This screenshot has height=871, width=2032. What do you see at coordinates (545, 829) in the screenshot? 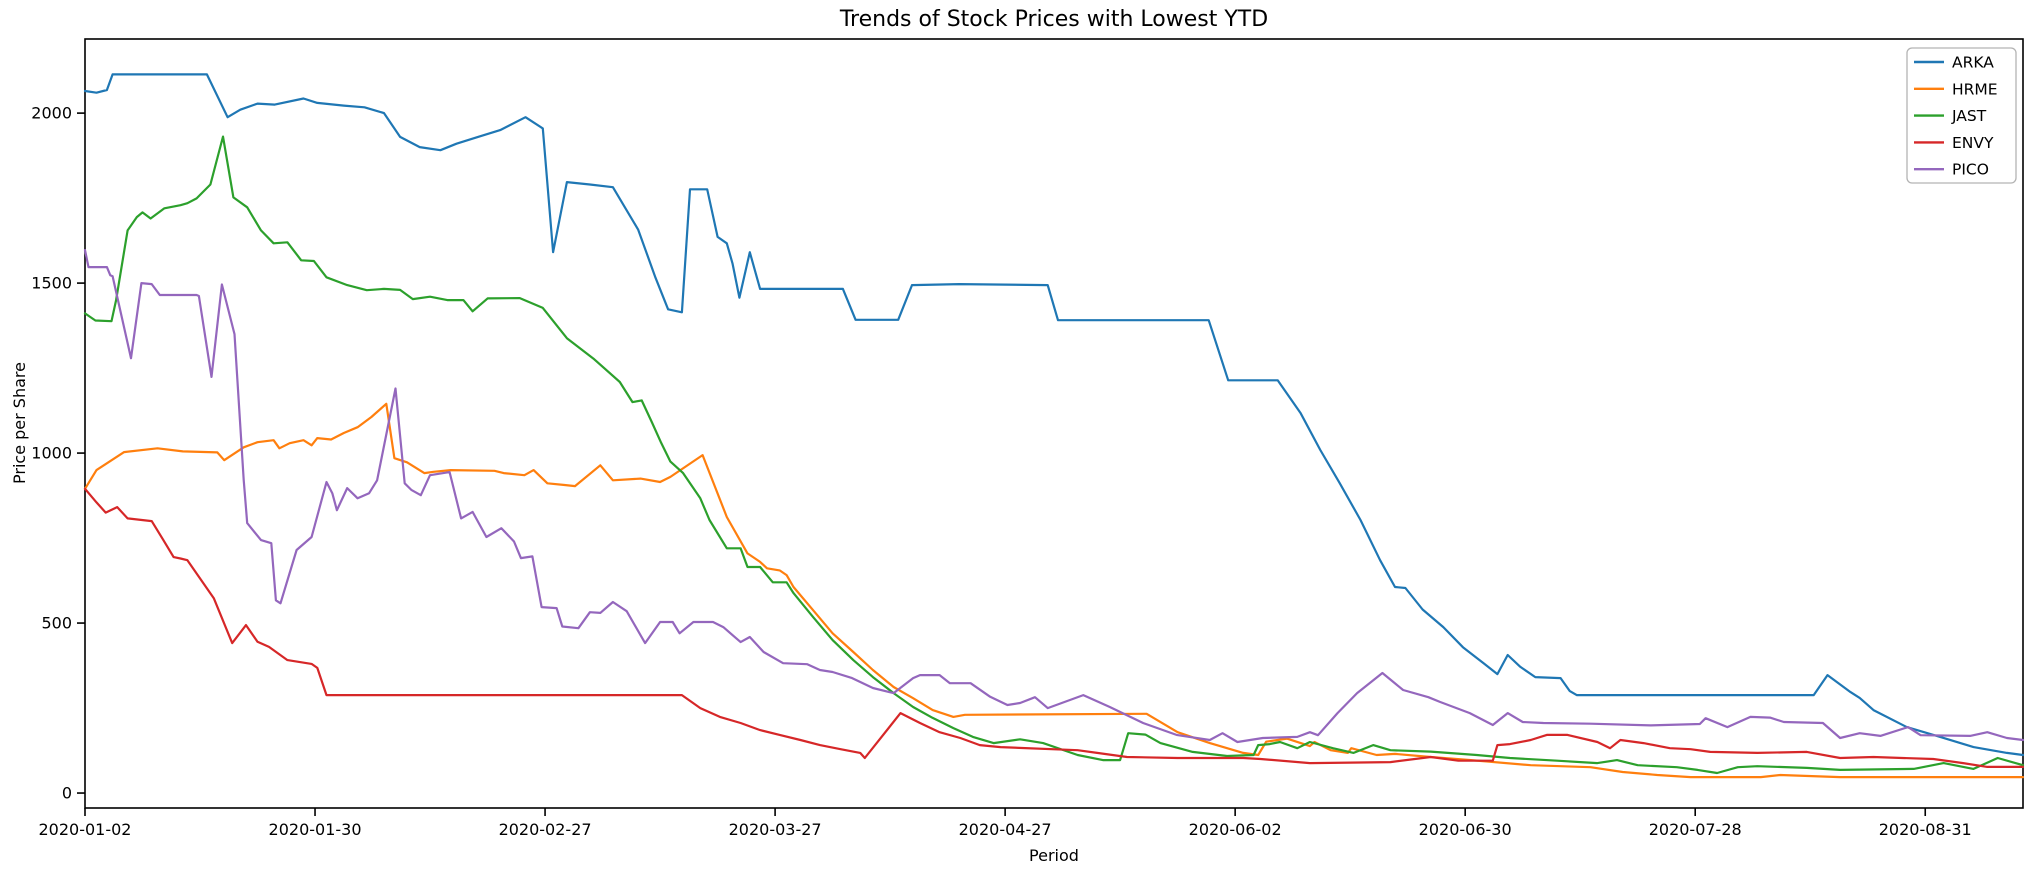
I see `x-tick-label: 2020-02-27` at bounding box center [545, 829].